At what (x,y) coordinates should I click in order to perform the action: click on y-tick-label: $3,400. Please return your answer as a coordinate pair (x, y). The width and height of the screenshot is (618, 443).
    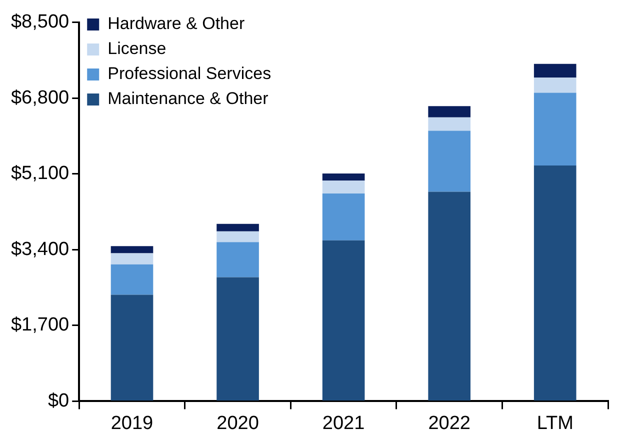
    Looking at the image, I should click on (40, 249).